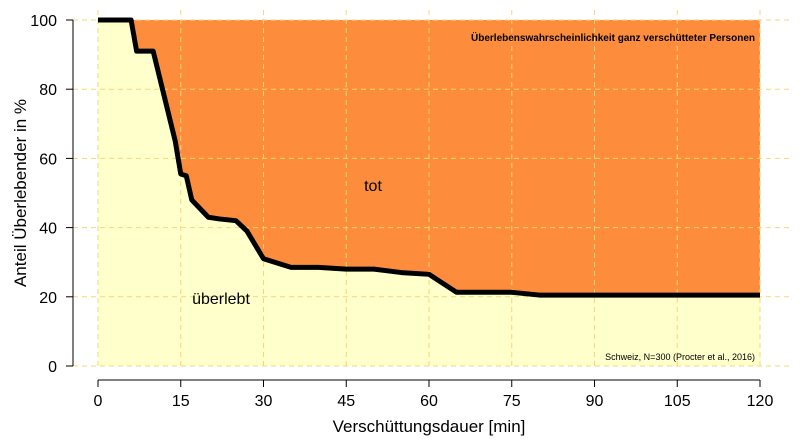 The width and height of the screenshot is (800, 441). I want to click on y-tick-label: 20, so click(48, 298).